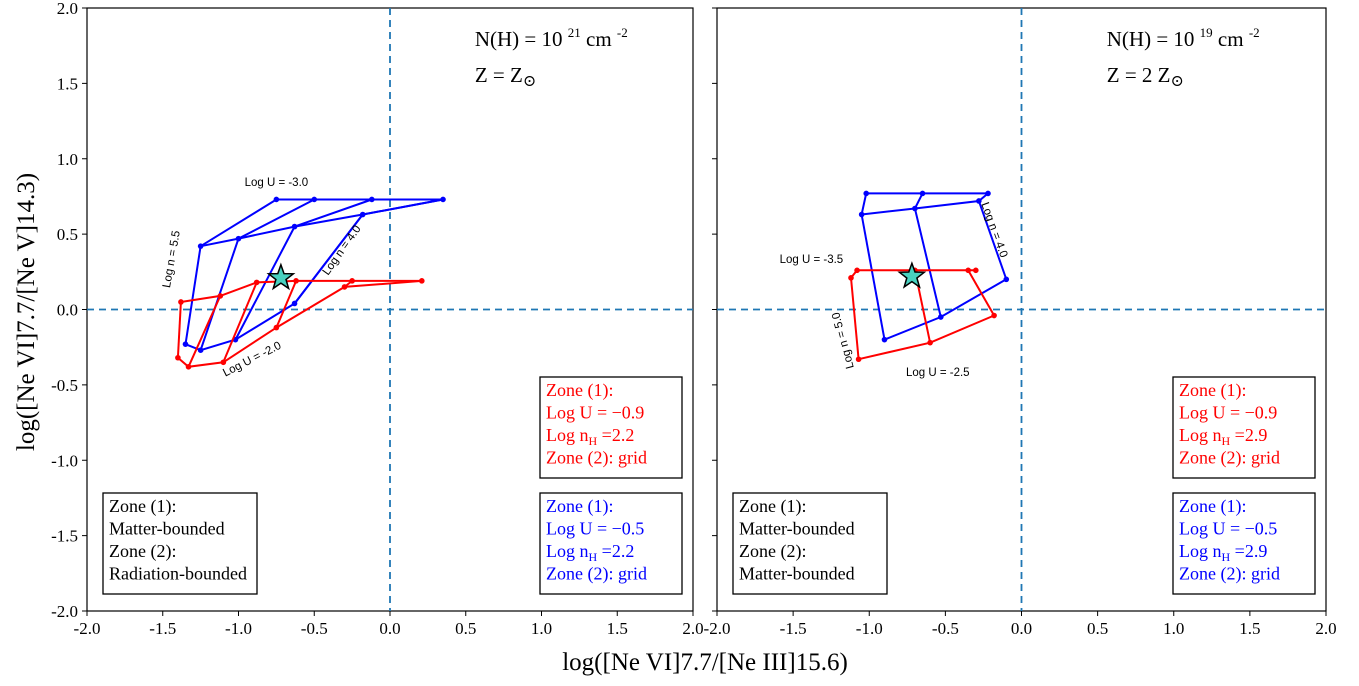  Describe the element at coordinates (812, 260) in the screenshot. I see `grid-annotation: Log U = -3.5` at that location.